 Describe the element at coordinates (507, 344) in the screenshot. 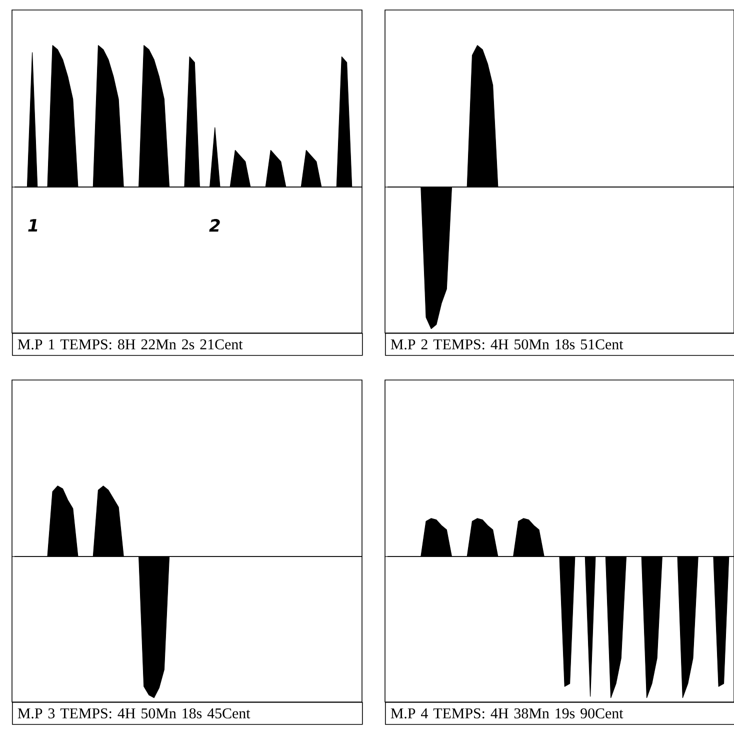

I see `text: M.P 2 TEMPS: 4H 50Mn 18s 51Cent` at that location.